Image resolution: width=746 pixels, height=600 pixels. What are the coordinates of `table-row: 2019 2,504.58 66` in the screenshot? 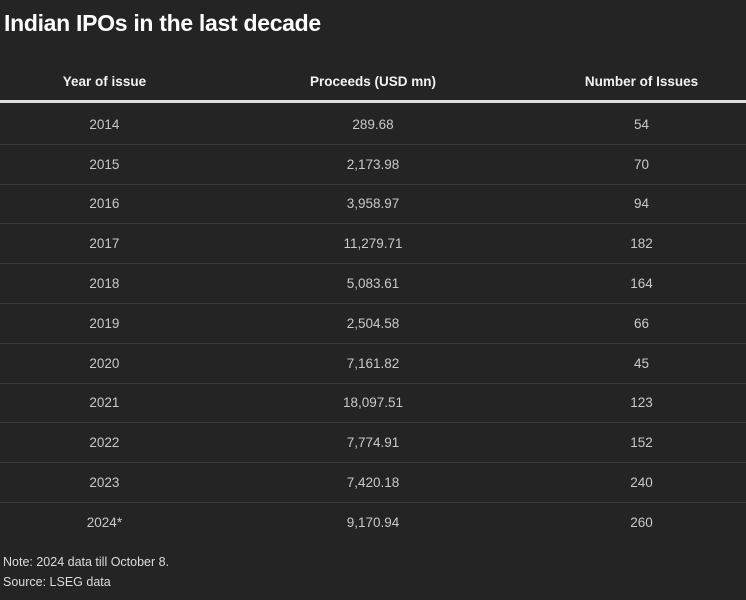 It's located at (373, 324).